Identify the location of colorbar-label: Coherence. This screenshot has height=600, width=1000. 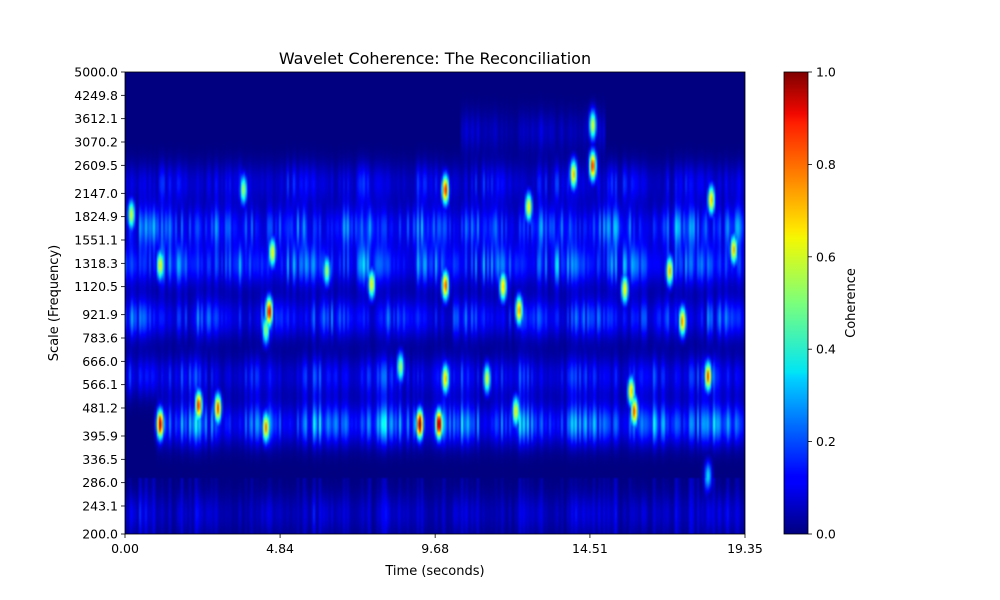
(851, 303).